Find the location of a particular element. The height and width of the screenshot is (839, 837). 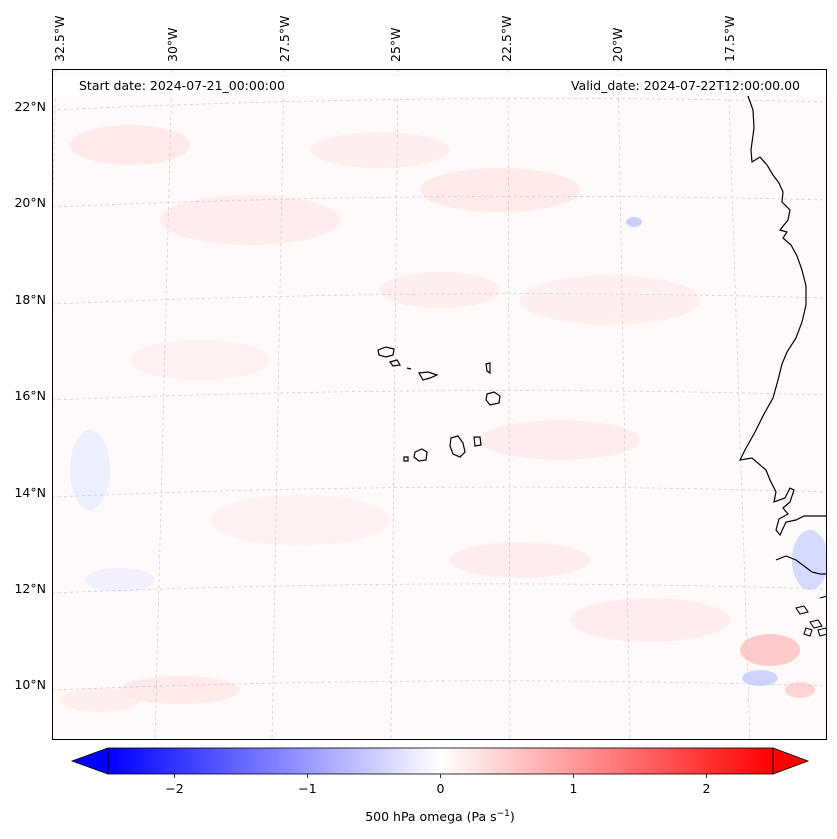

lon-label: 30°W is located at coordinates (172, 44).